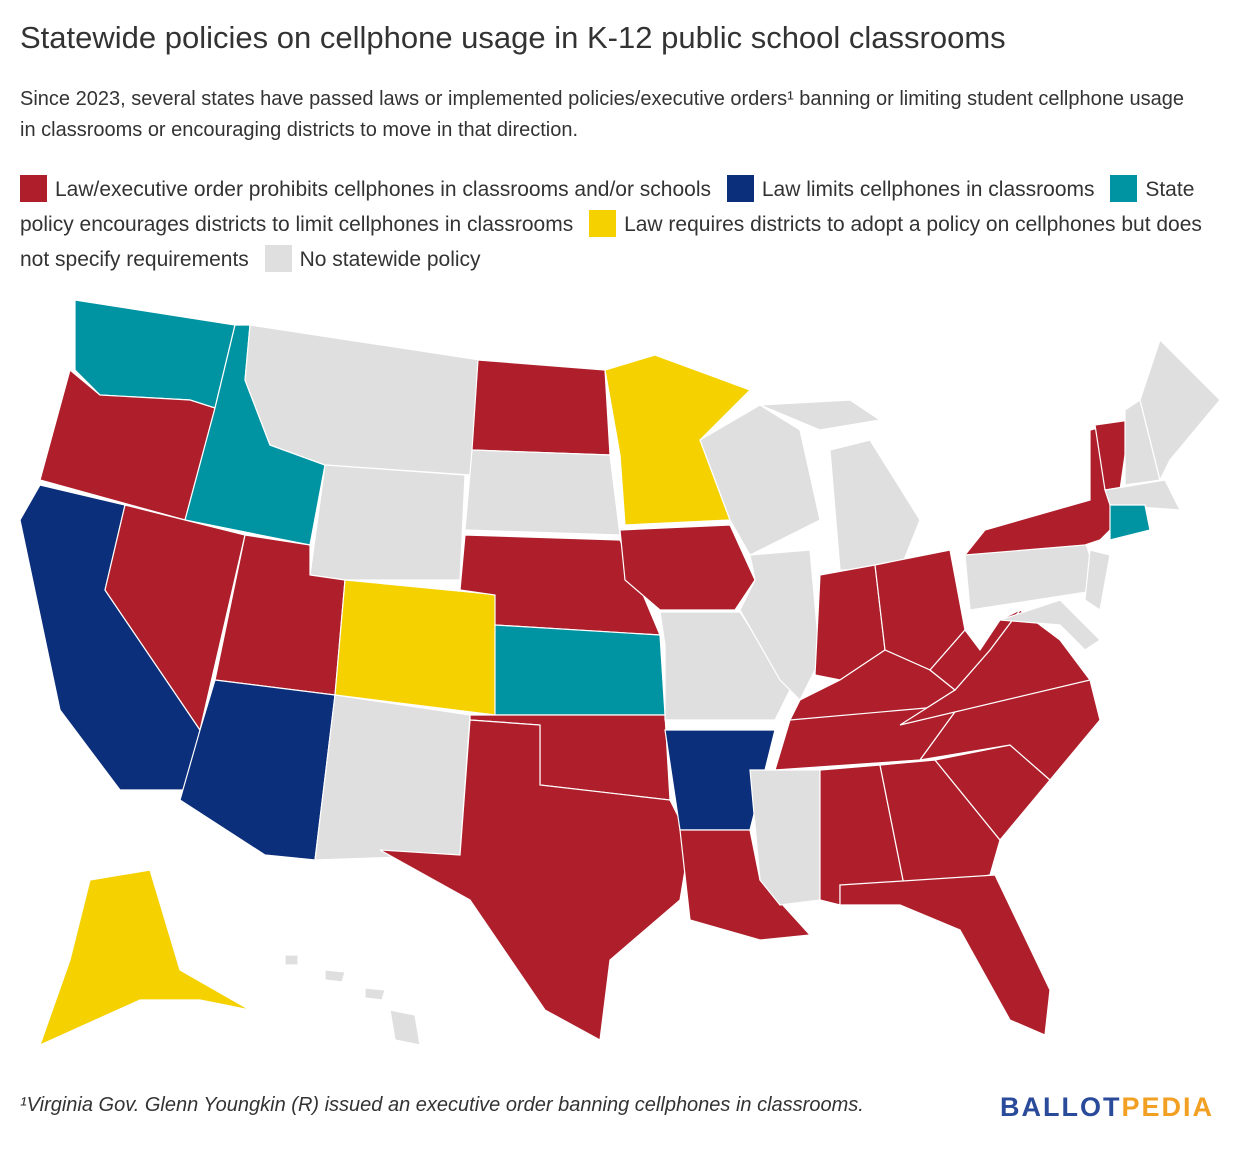 The image size is (1240, 1166). I want to click on legend-label: No statewide policy, so click(390, 259).